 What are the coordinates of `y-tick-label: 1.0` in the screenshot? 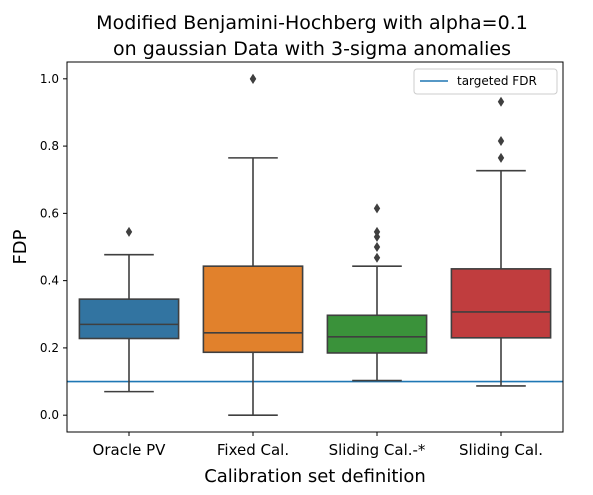 It's located at (49, 79).